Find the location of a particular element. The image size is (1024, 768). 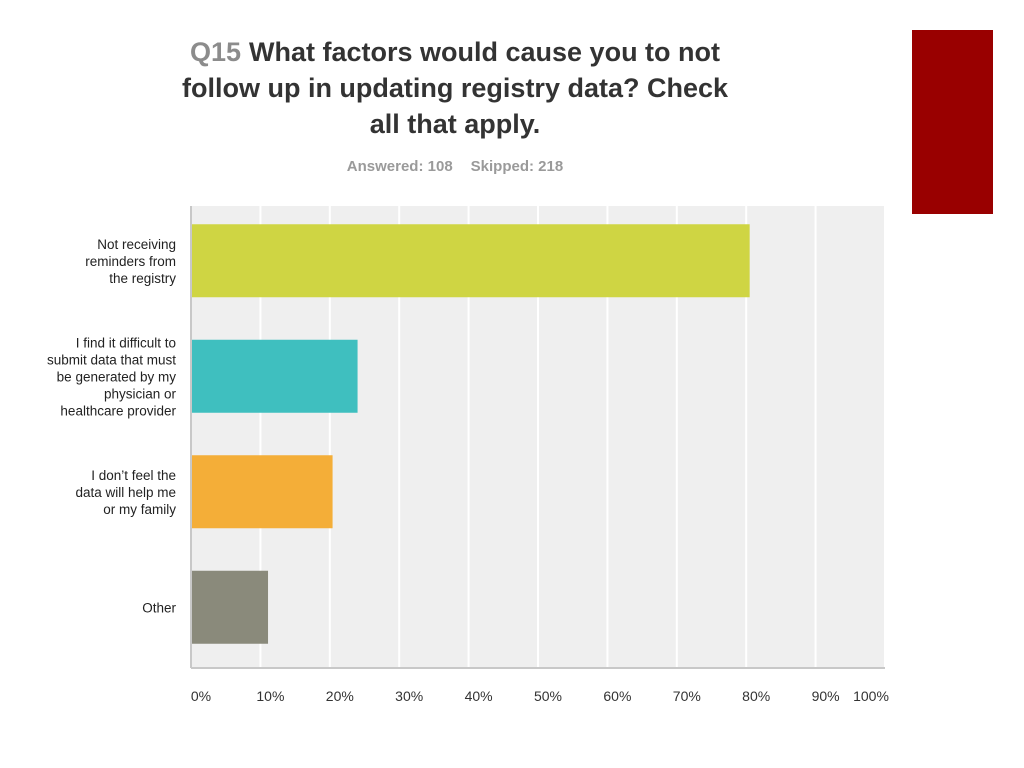

x-tick-label: 0% is located at coordinates (201, 696).